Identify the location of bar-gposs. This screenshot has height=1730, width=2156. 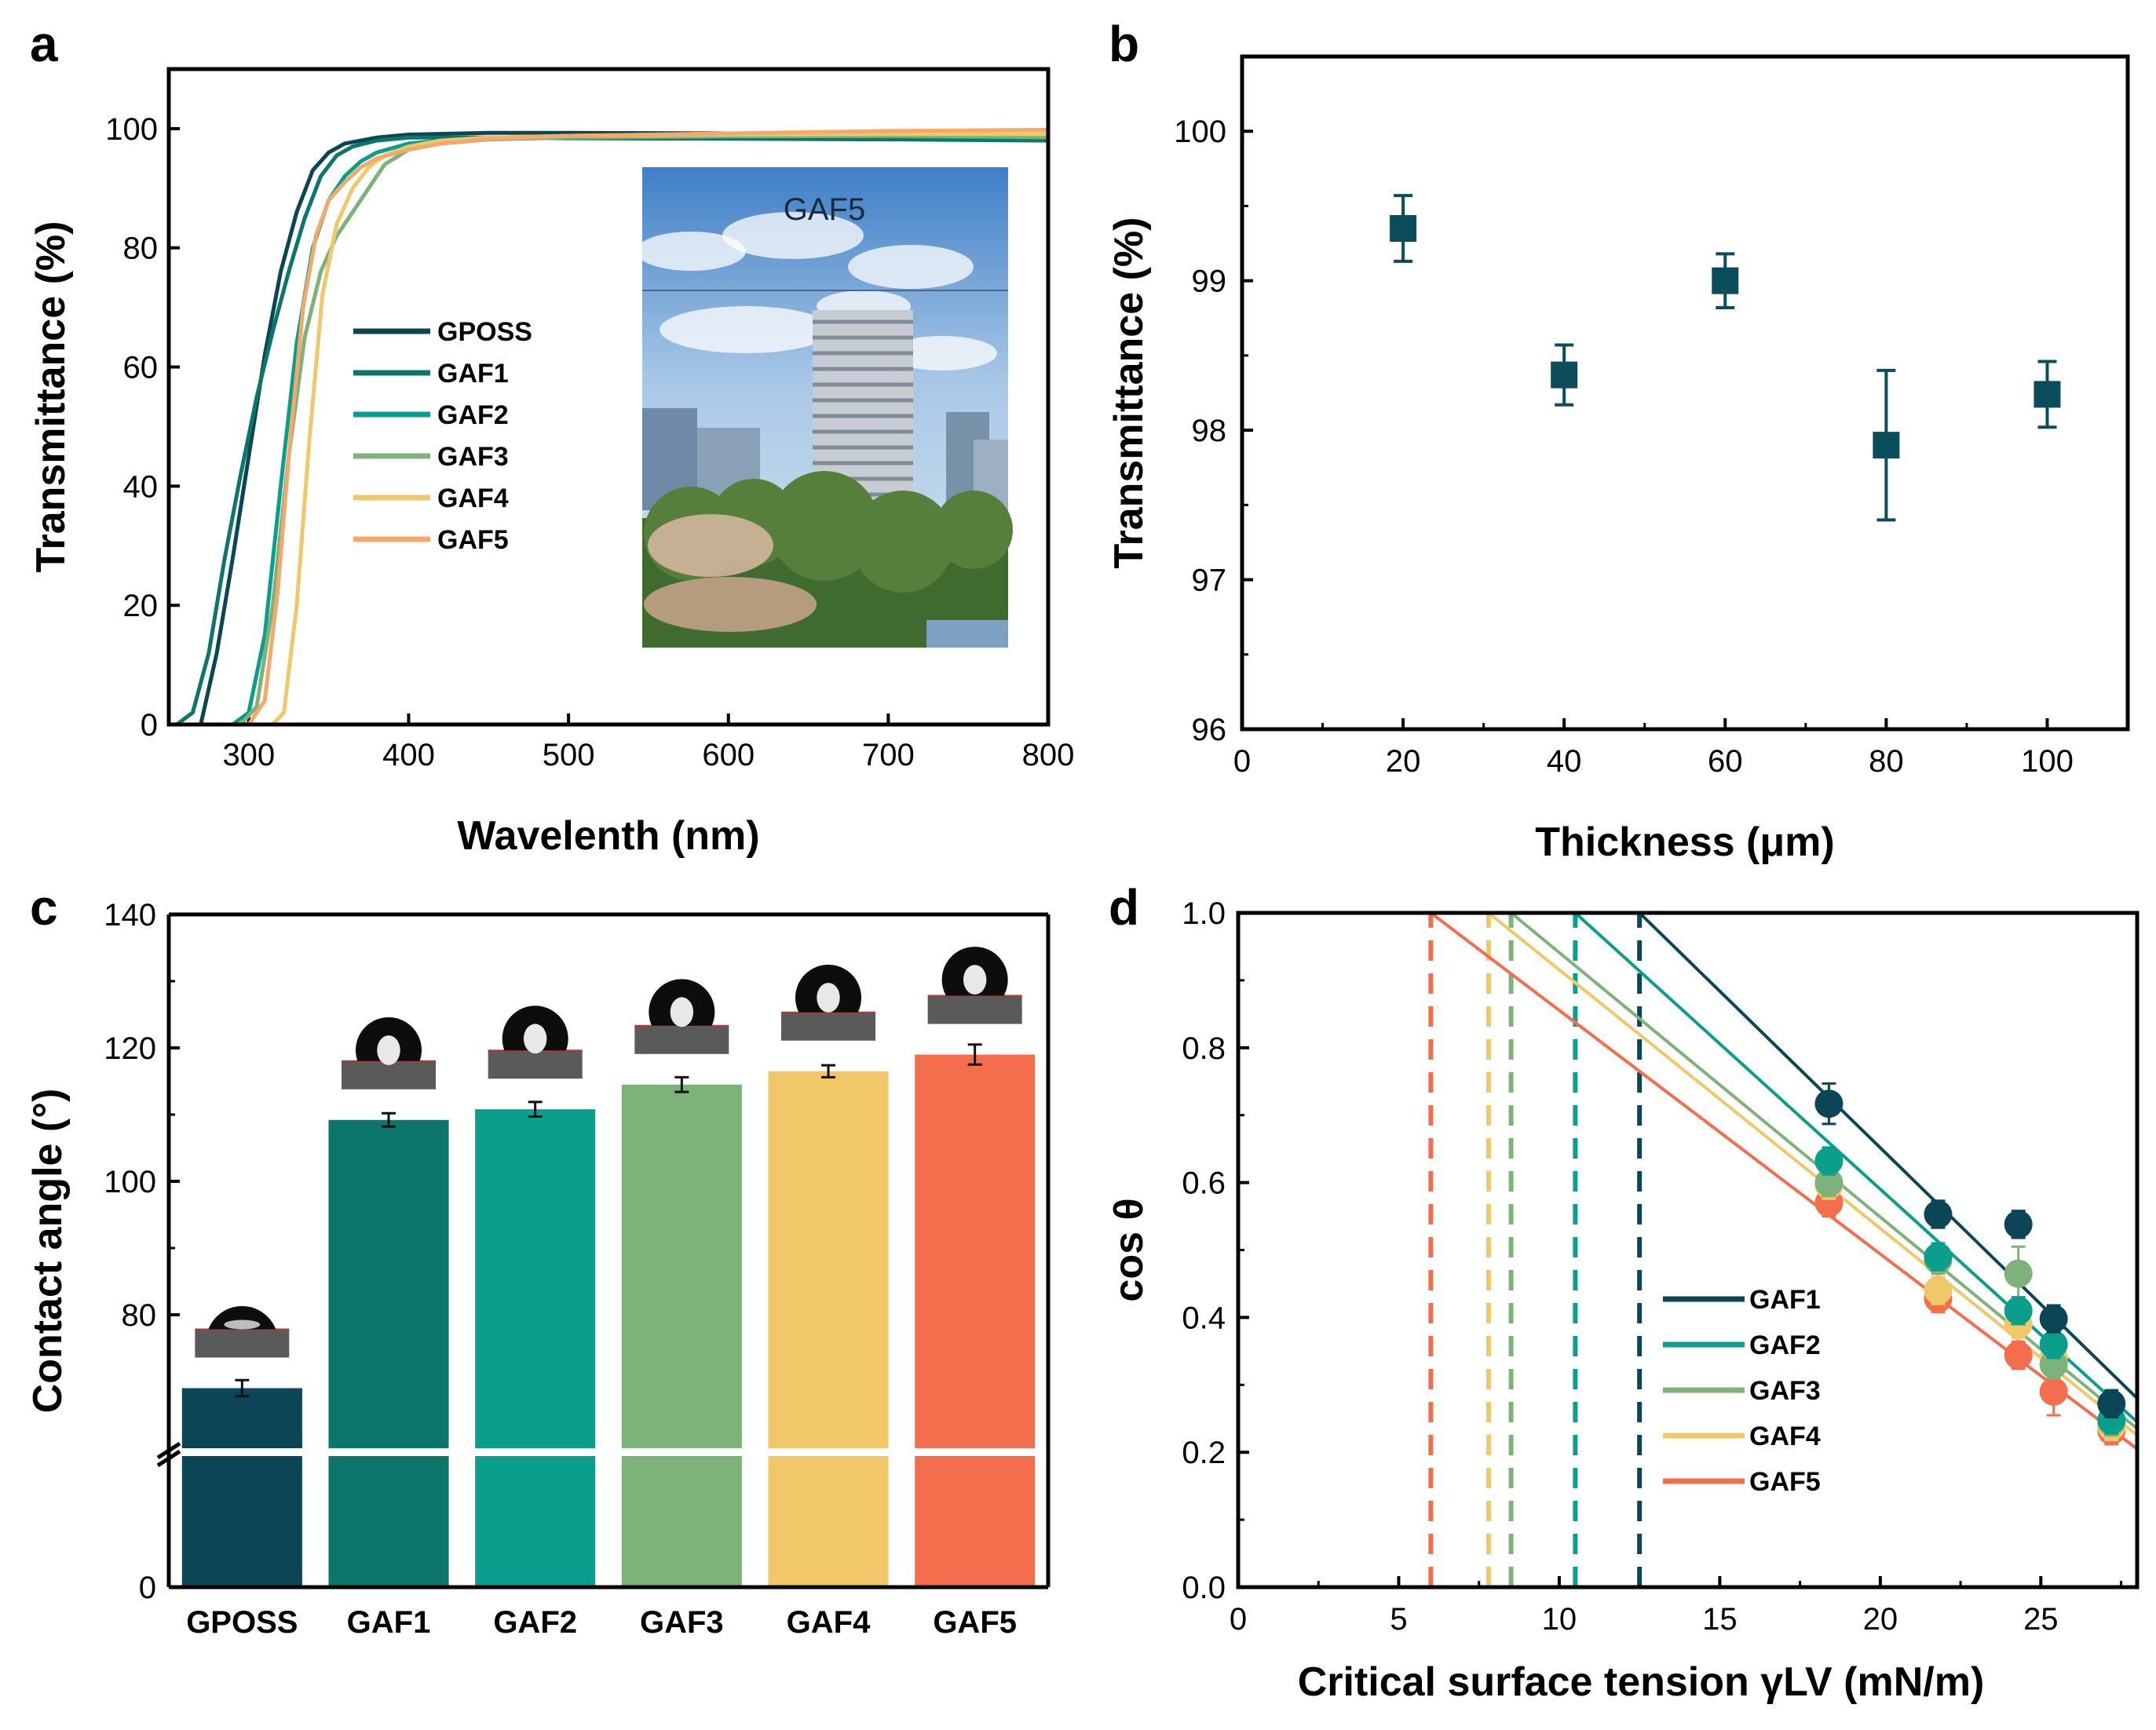
(241, 1418).